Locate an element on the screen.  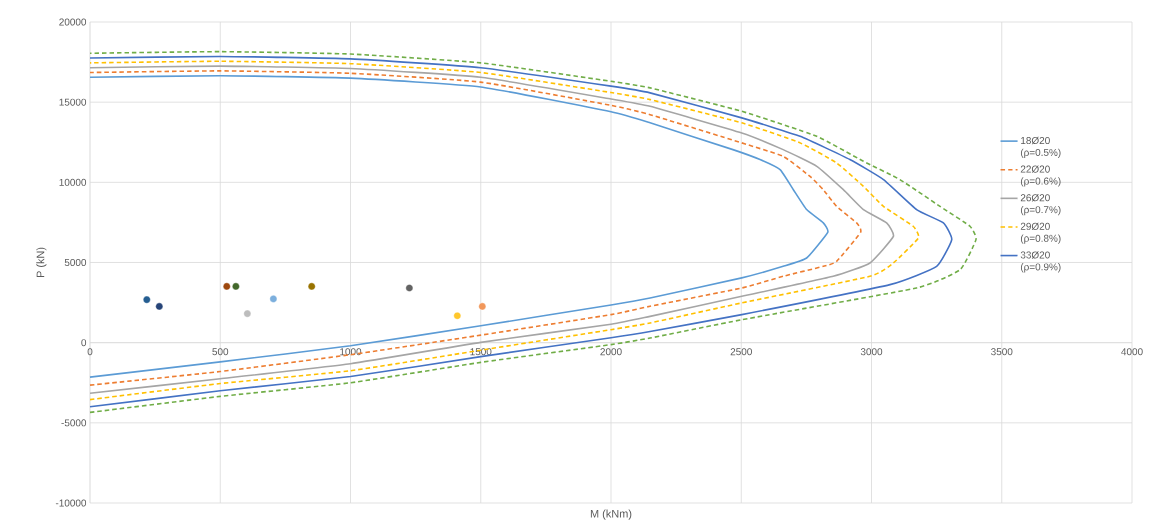
y-tick-label: -10000 is located at coordinates (71, 503).